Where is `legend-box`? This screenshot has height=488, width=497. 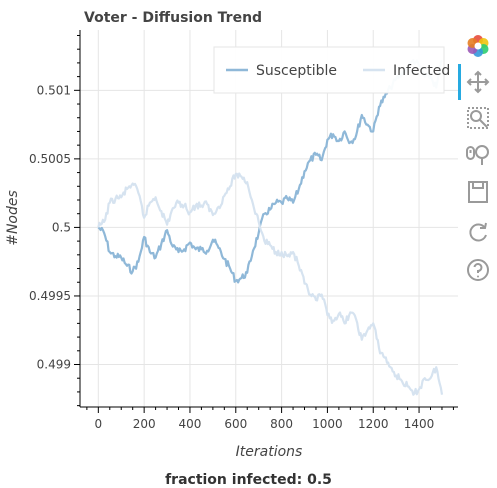 legend-box is located at coordinates (329, 70).